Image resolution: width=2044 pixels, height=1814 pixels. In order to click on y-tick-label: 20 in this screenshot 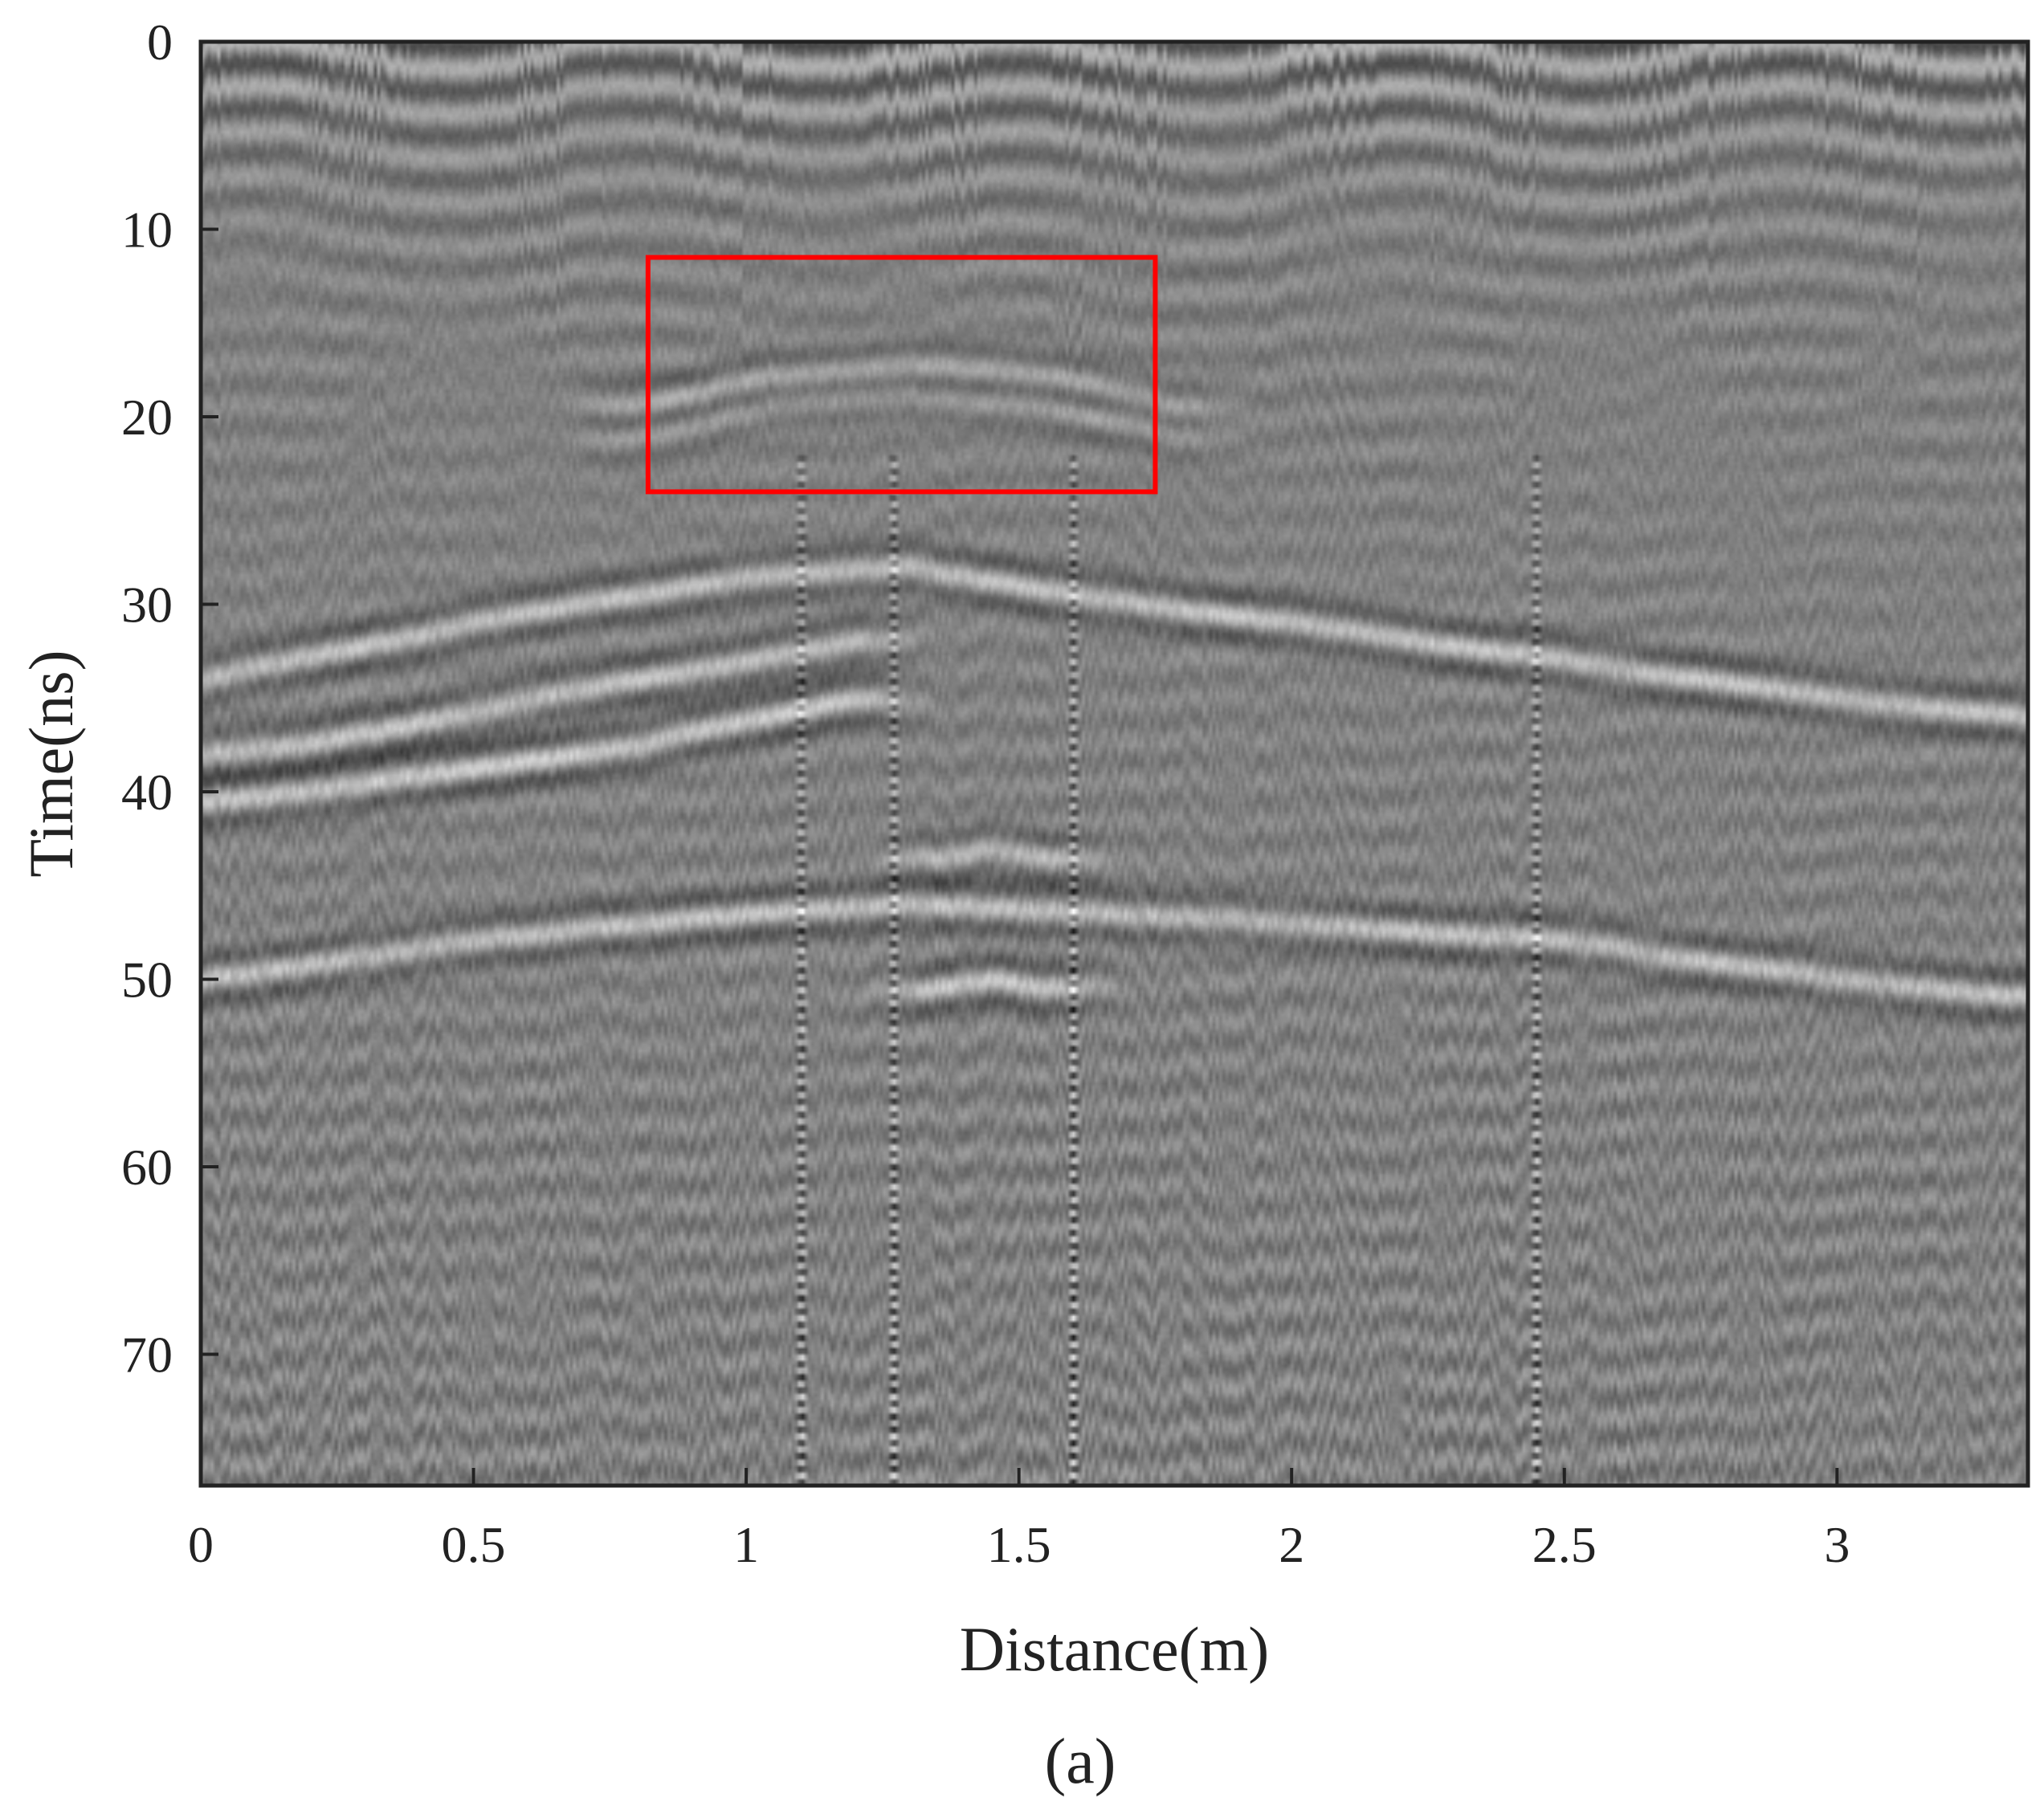, I will do `click(147, 417)`.